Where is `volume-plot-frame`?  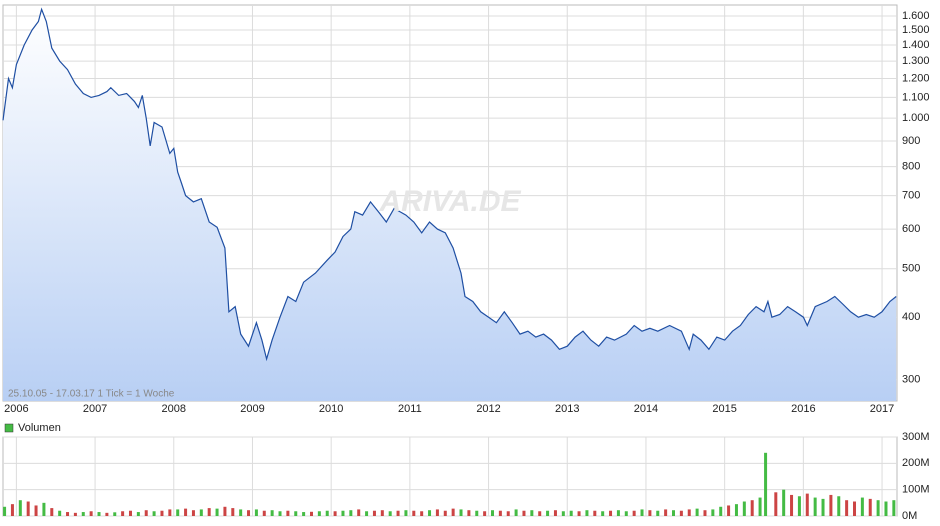 volume-plot-frame is located at coordinates (450, 476).